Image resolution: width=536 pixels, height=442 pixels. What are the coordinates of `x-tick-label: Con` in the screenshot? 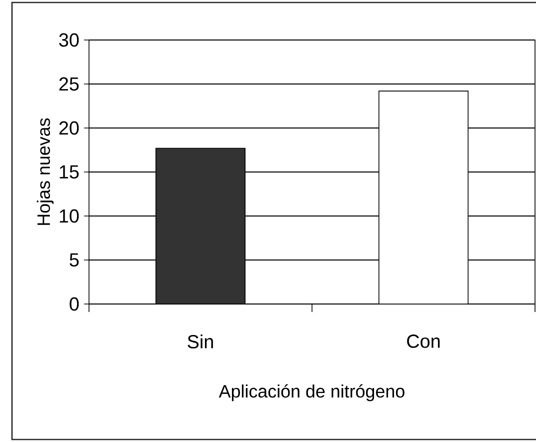 It's located at (423, 341).